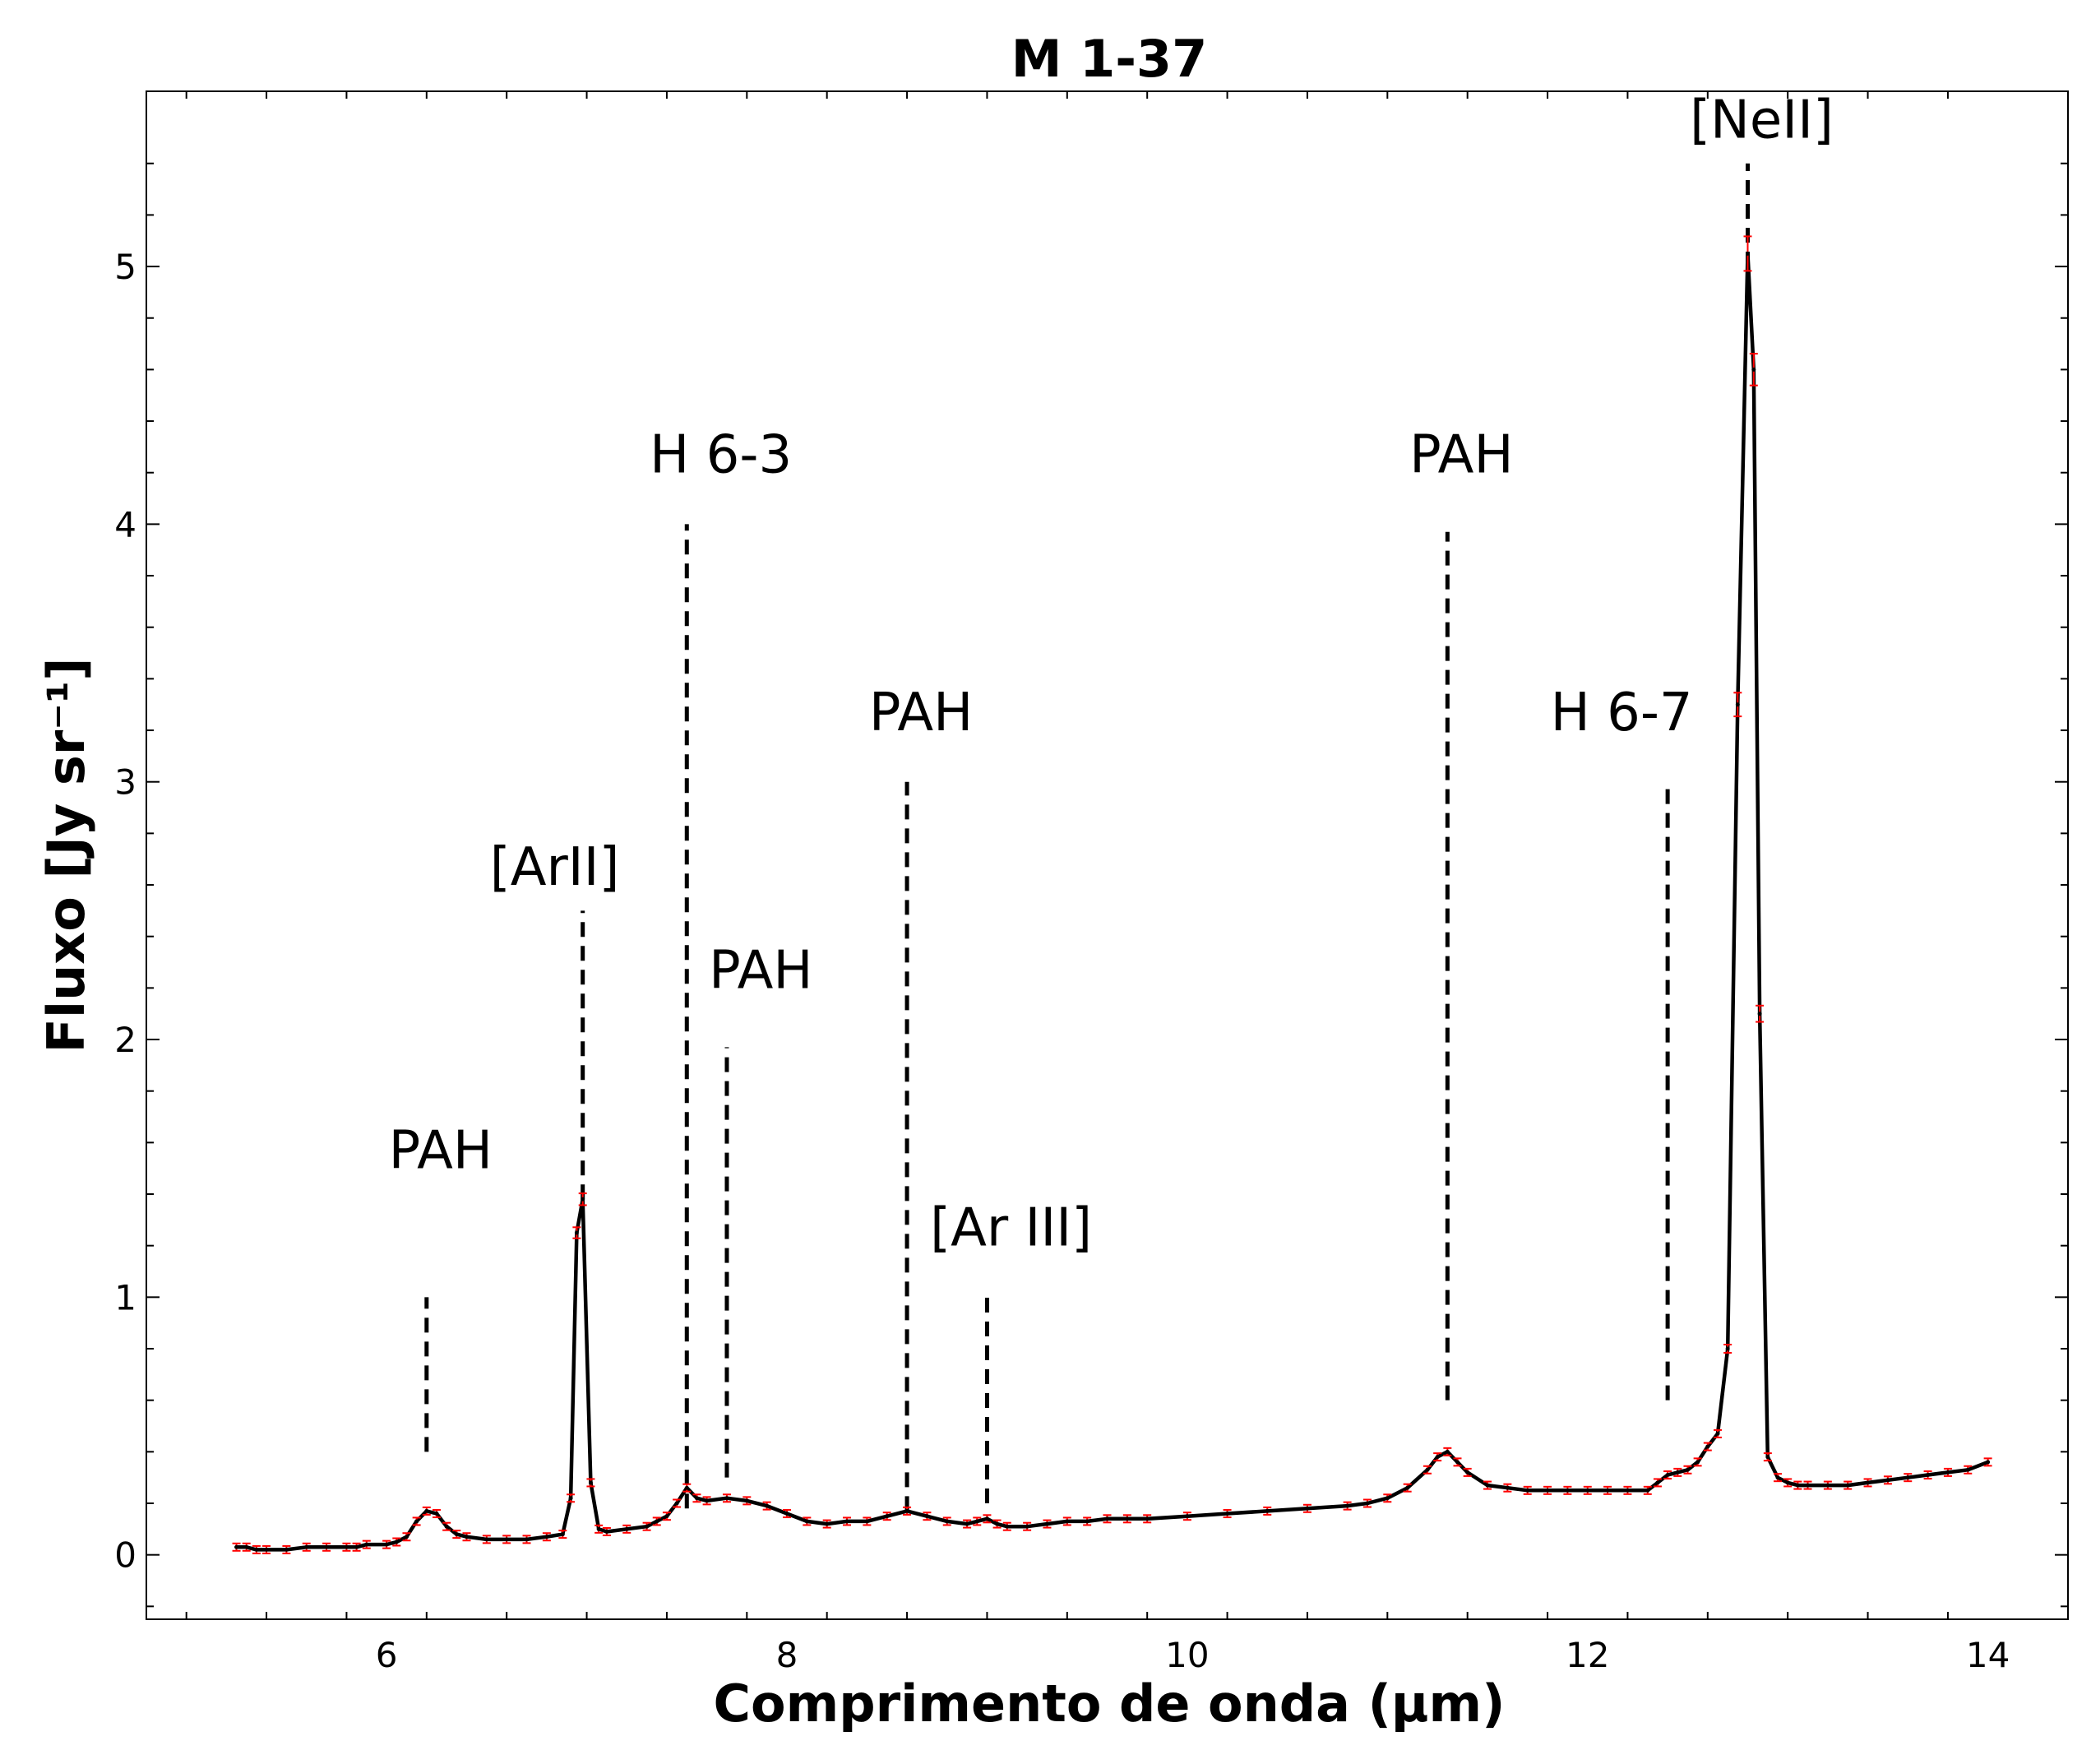  Describe the element at coordinates (1011, 1228) in the screenshot. I see `annotation-label: [Ar III]` at that location.